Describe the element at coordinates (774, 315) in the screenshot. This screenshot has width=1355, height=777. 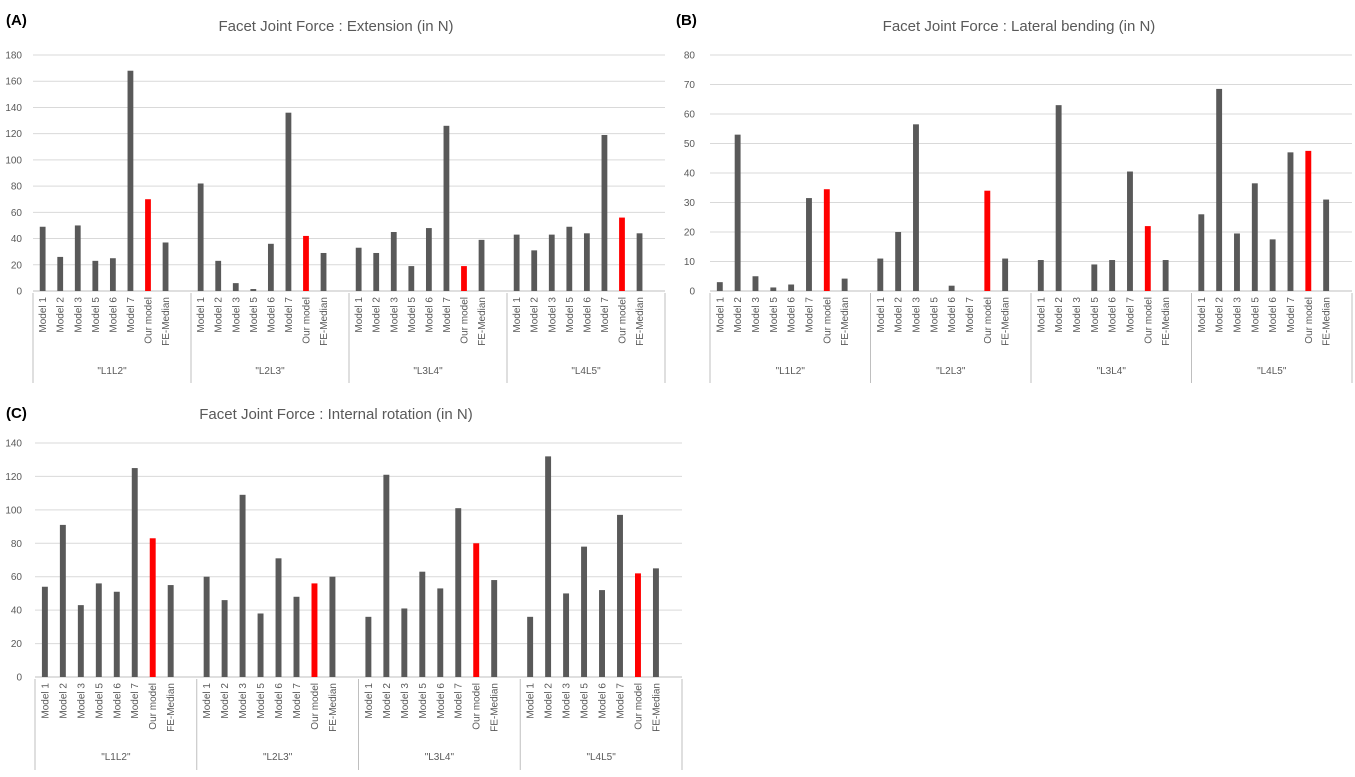
I see `category-label-b-l1l2-model-5: Model 5` at that location.